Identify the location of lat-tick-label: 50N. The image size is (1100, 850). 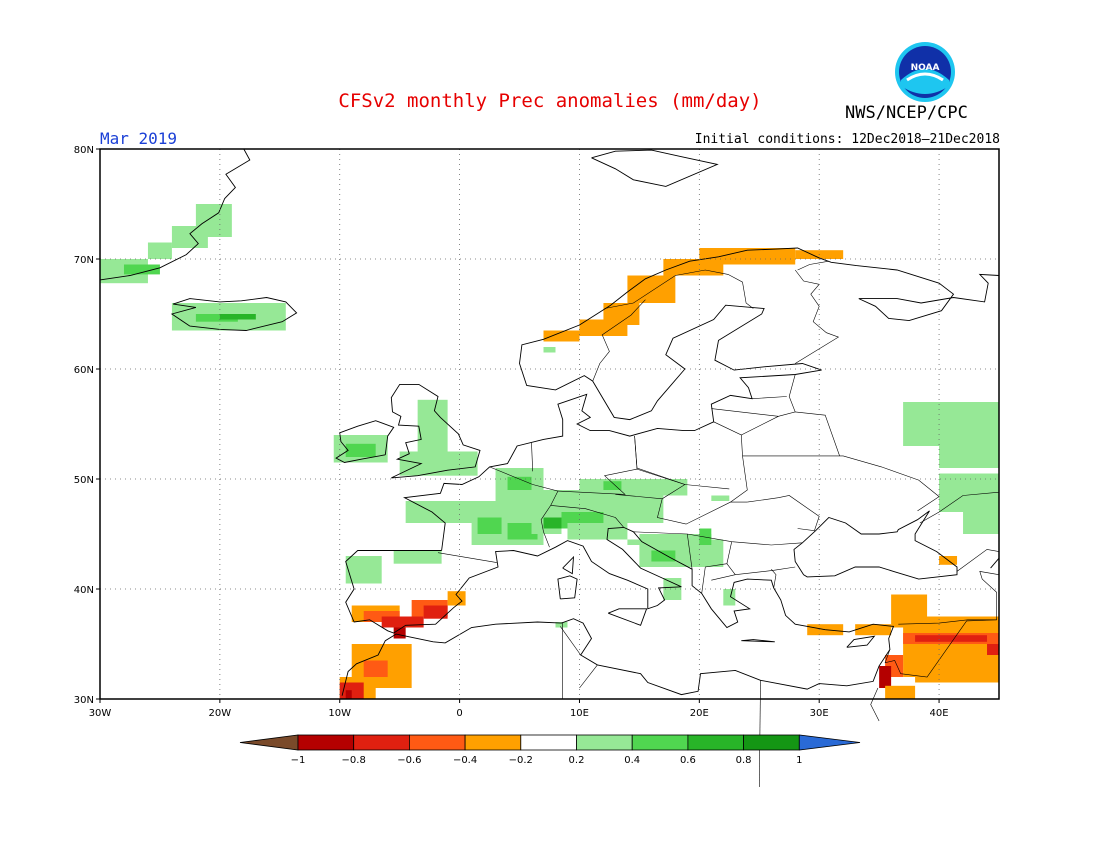
(84, 480).